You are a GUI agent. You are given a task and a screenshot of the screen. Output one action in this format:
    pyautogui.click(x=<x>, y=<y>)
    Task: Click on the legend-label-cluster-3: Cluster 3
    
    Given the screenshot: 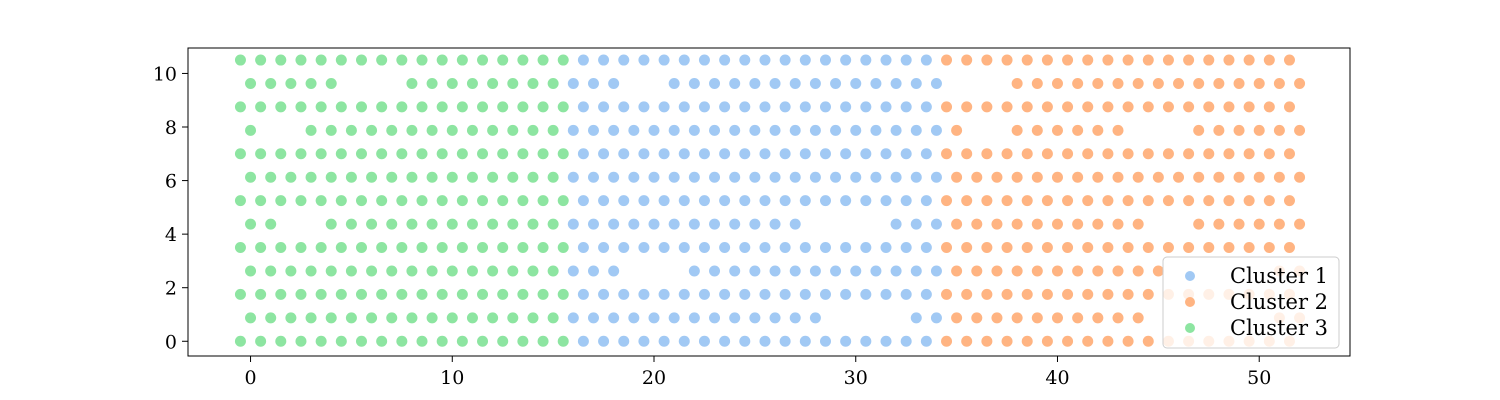 What is the action you would take?
    pyautogui.click(x=1279, y=328)
    